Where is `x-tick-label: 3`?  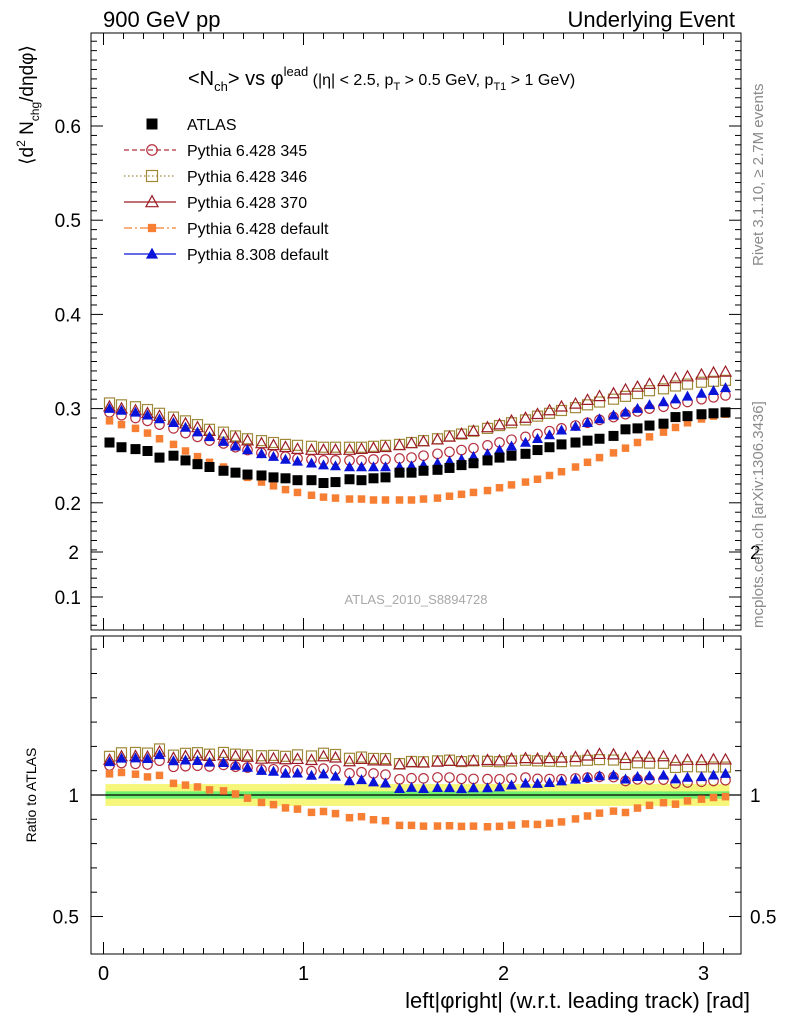 x-tick-label: 3 is located at coordinates (703, 974).